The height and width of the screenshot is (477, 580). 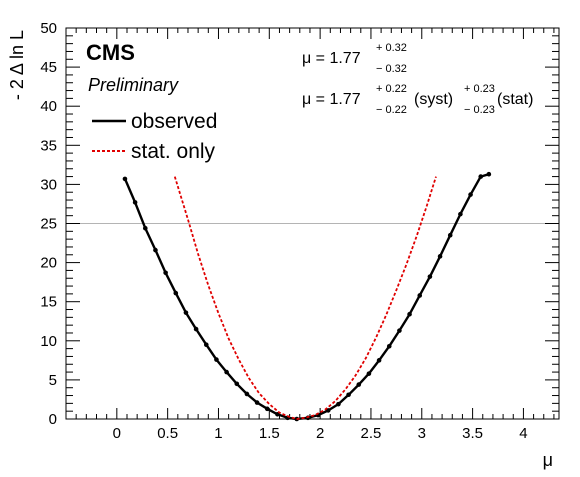 I want to click on fit-breakdown-value: μ = 1.77, so click(x=331, y=99).